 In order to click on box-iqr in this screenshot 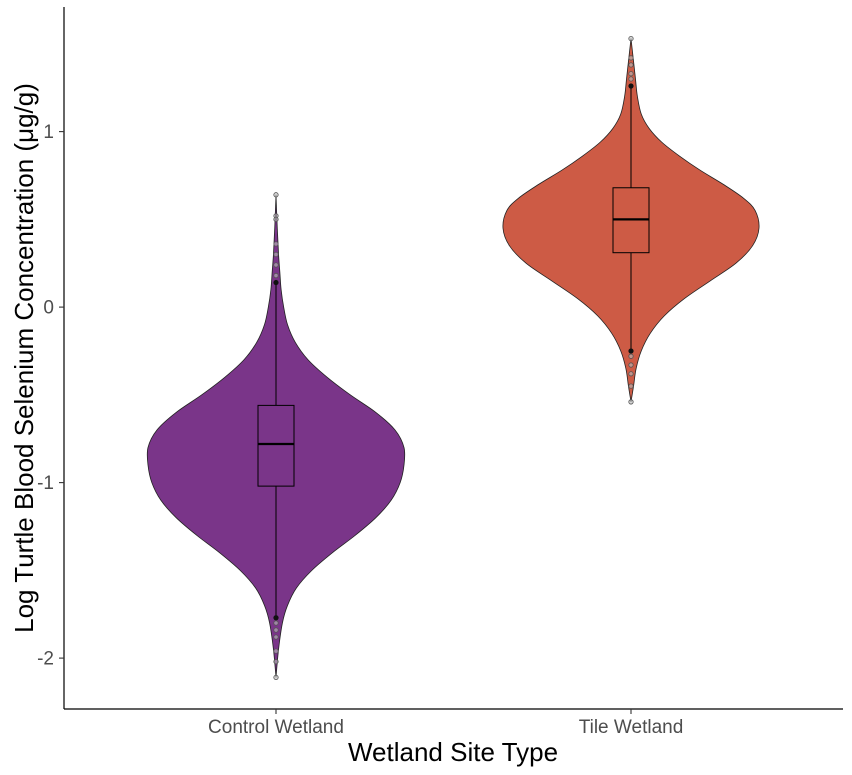, I will do `click(276, 445)`.